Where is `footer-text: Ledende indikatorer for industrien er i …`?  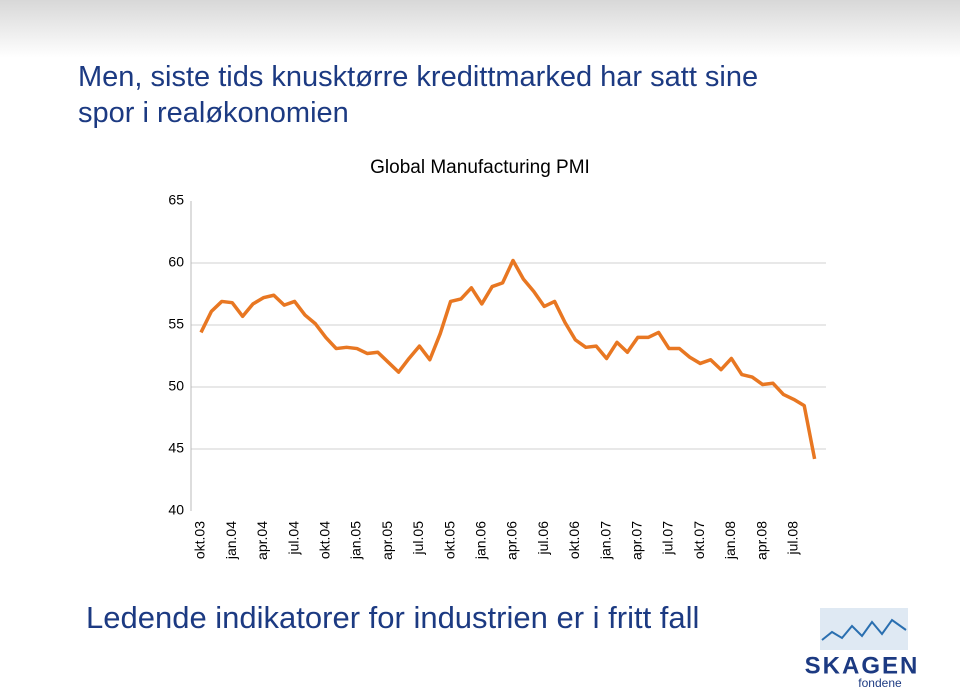
footer-text: Ledende indikatorer for industrien er i … is located at coordinates (392, 617).